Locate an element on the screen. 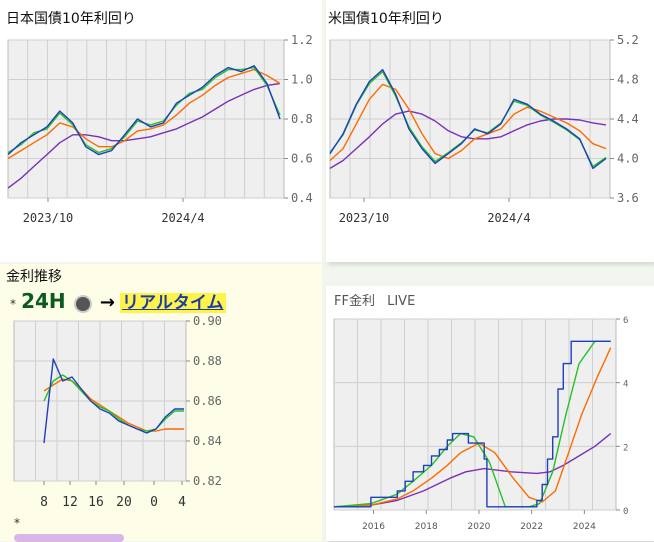 This screenshot has width=654, height=542. y-tick-label: 0.8 is located at coordinates (302, 119).